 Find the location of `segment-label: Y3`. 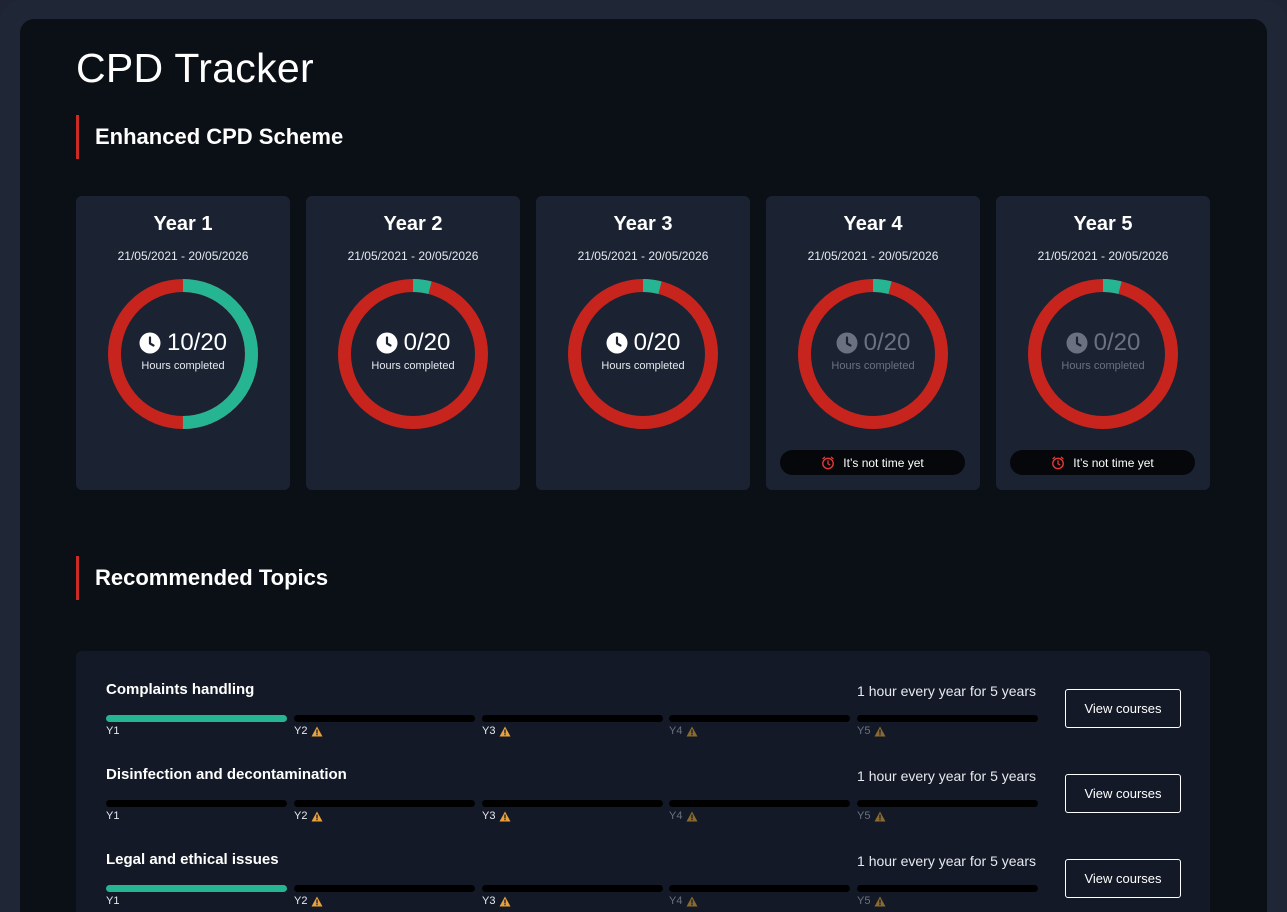

segment-label: Y3 is located at coordinates (572, 901).